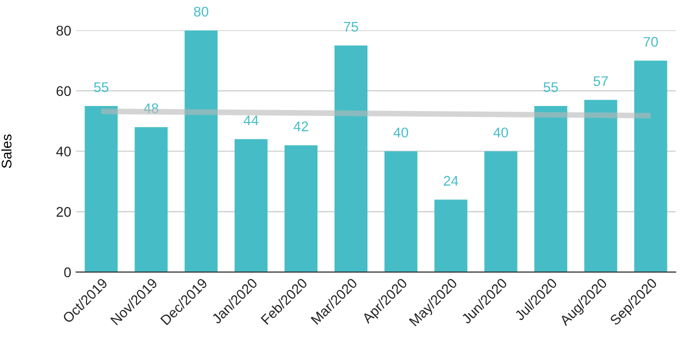  What do you see at coordinates (63, 31) in the screenshot?
I see `y-tick-label: 80` at bounding box center [63, 31].